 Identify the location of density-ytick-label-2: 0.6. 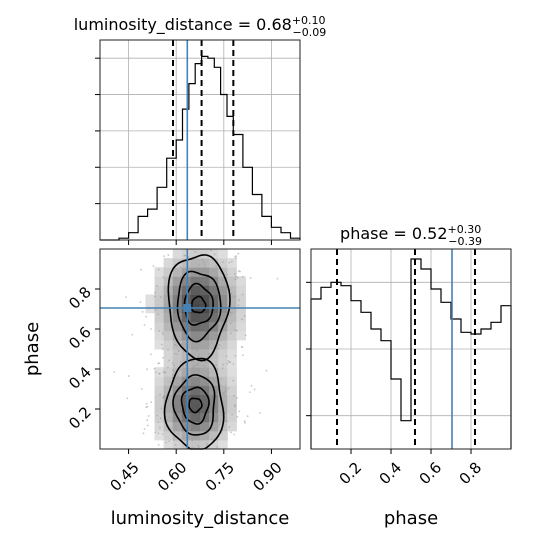
(80, 338).